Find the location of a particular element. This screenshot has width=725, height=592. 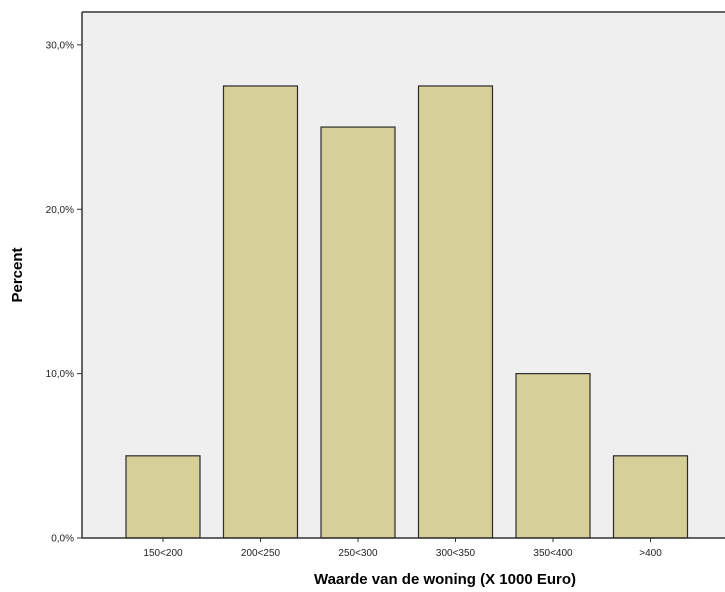

y-axis-title: Percent is located at coordinates (17, 274).